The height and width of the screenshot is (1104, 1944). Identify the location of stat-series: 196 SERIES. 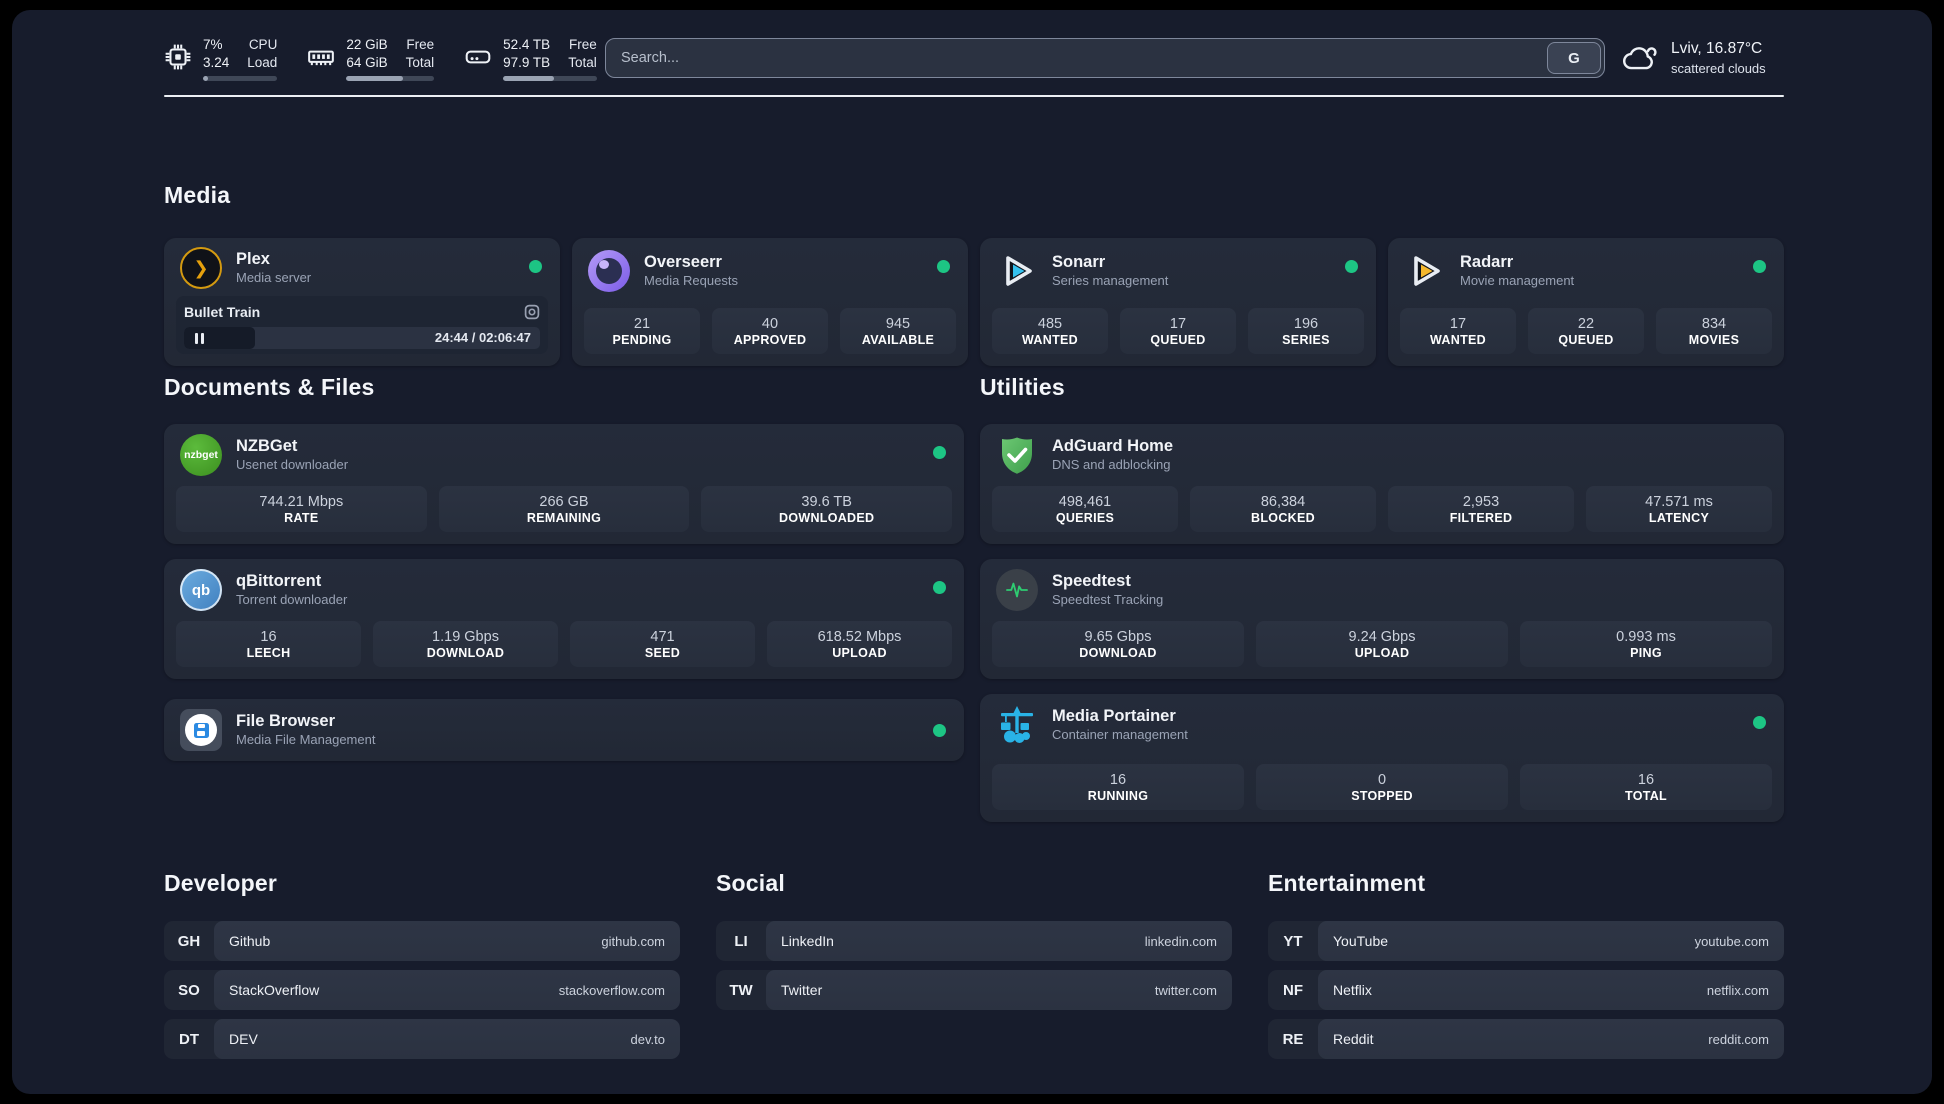
(1306, 331).